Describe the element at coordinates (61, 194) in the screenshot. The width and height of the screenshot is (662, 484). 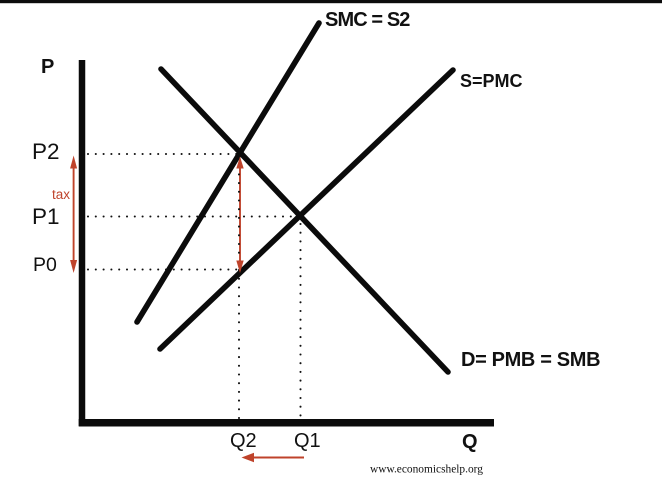
I see `svg-text: tax` at that location.